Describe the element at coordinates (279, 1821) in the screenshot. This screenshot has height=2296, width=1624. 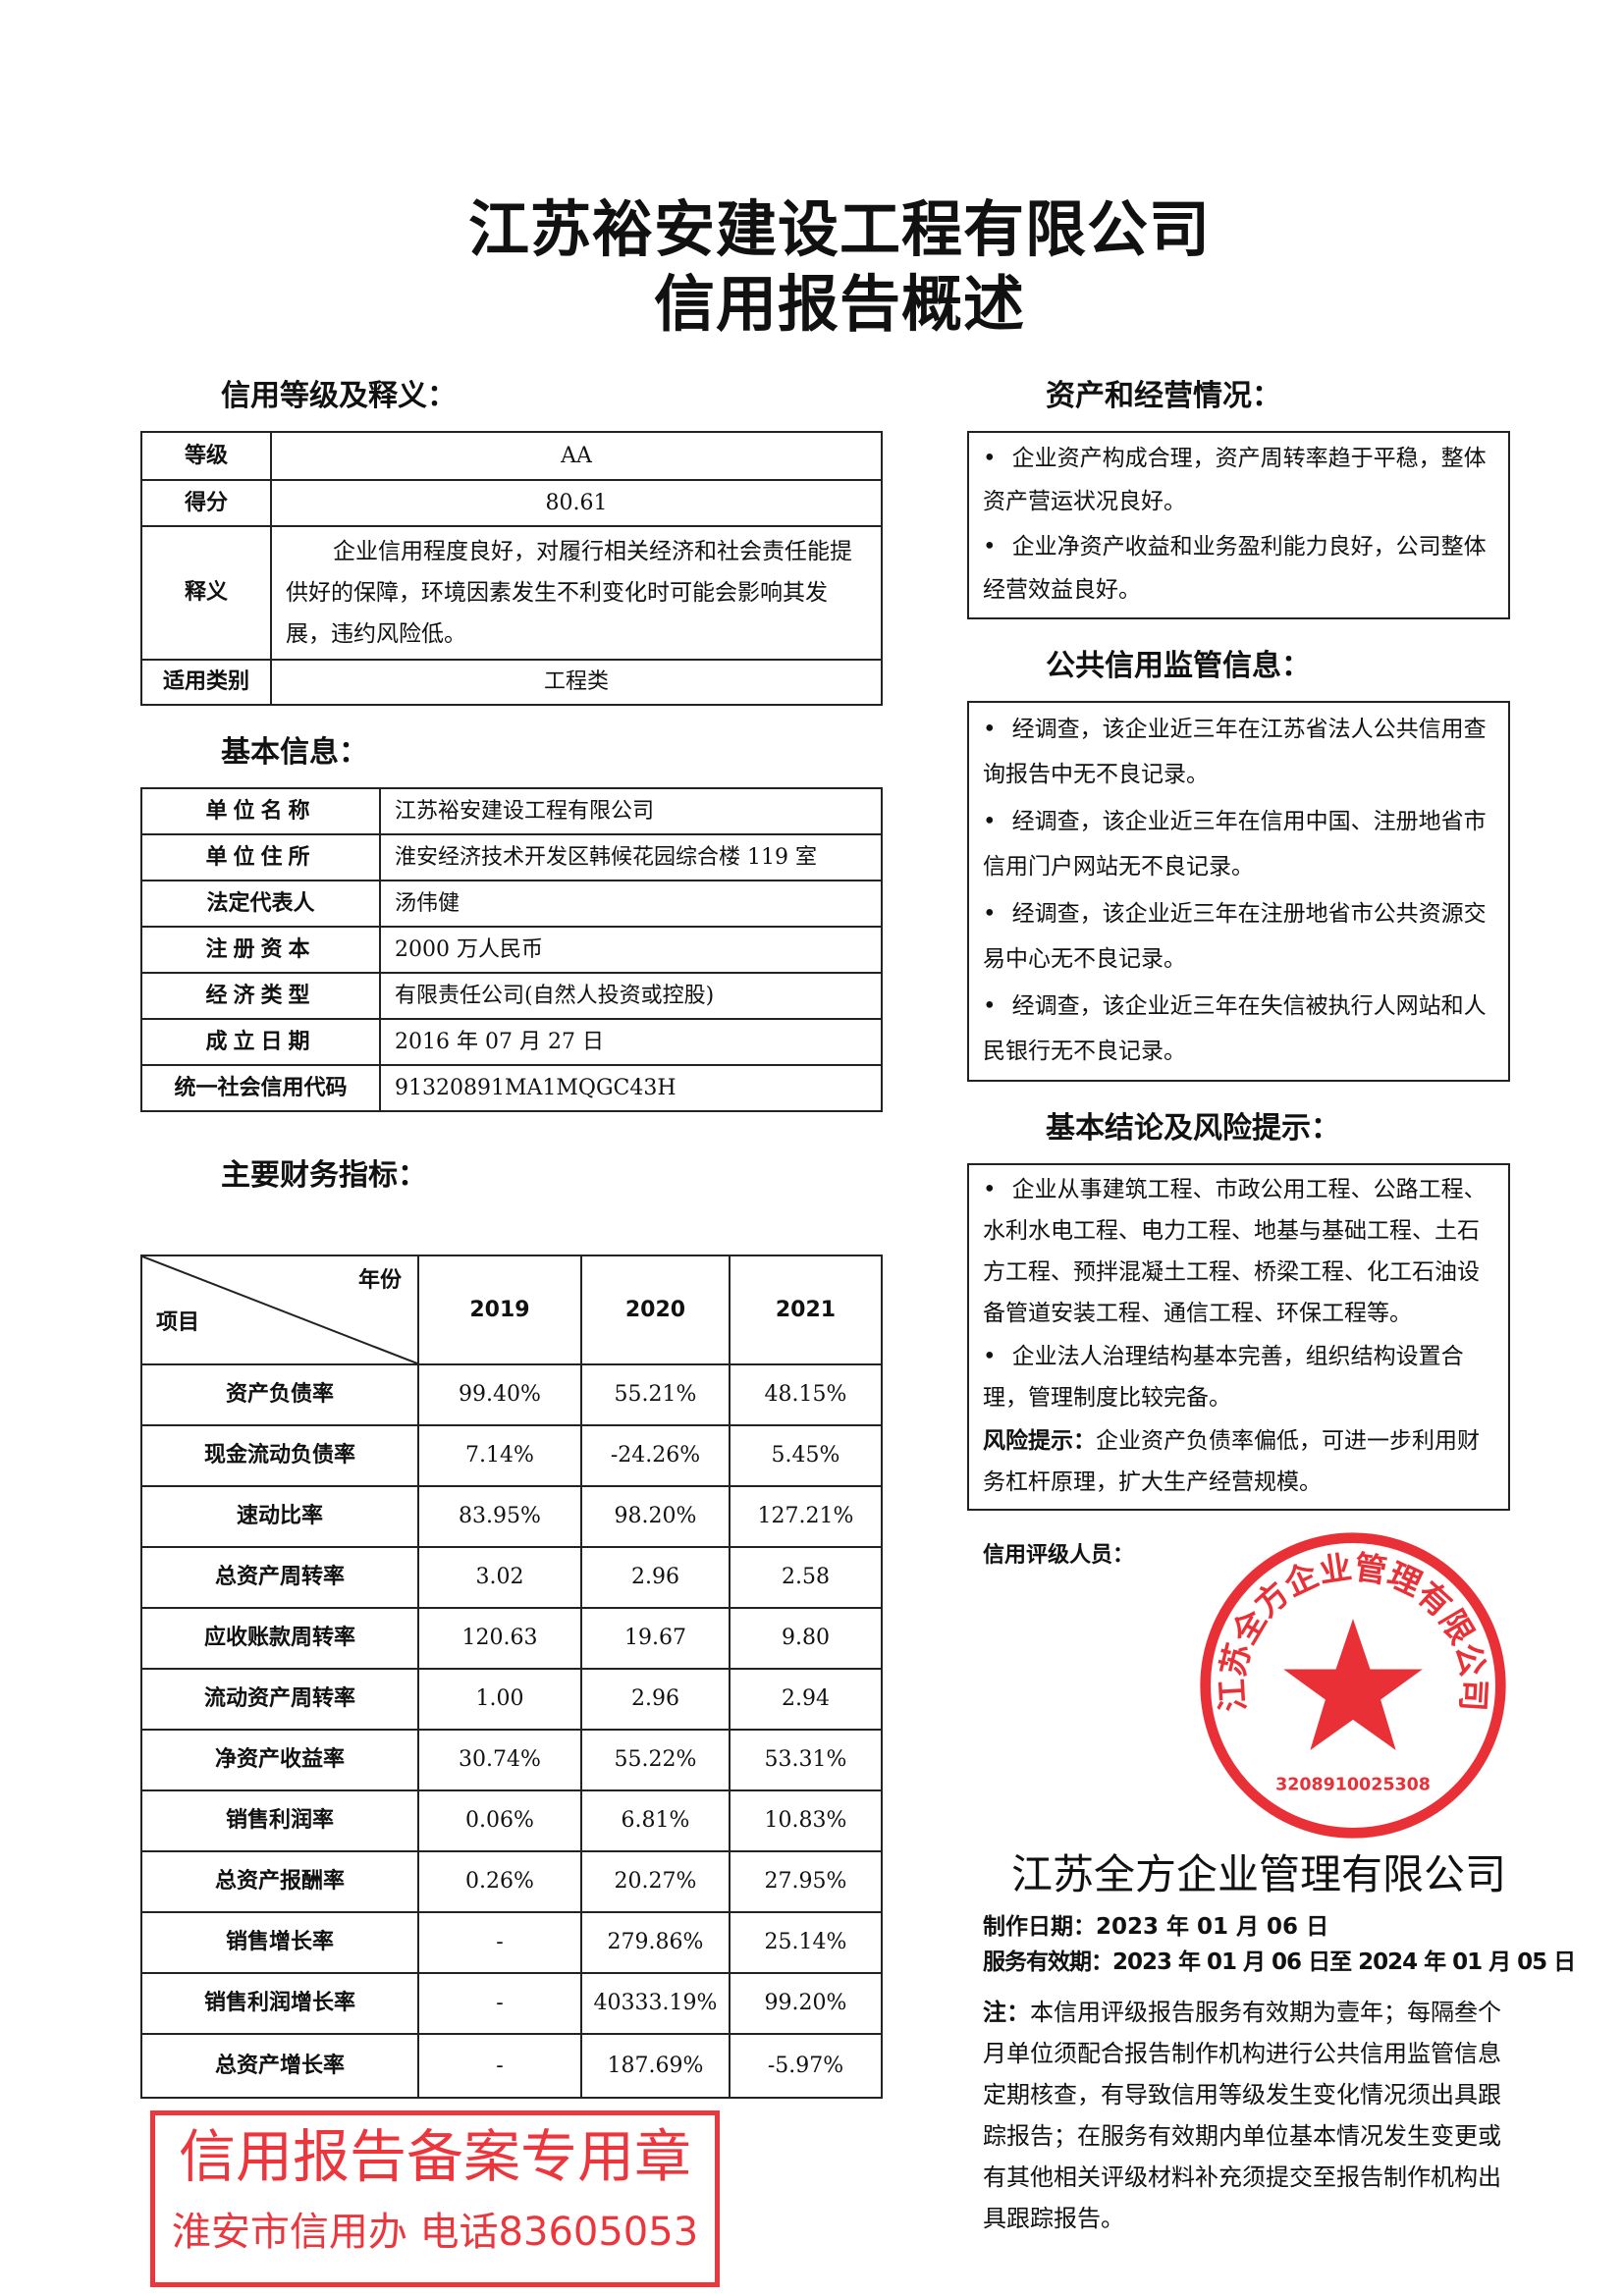
I see `indicator-name: 销售利润率` at that location.